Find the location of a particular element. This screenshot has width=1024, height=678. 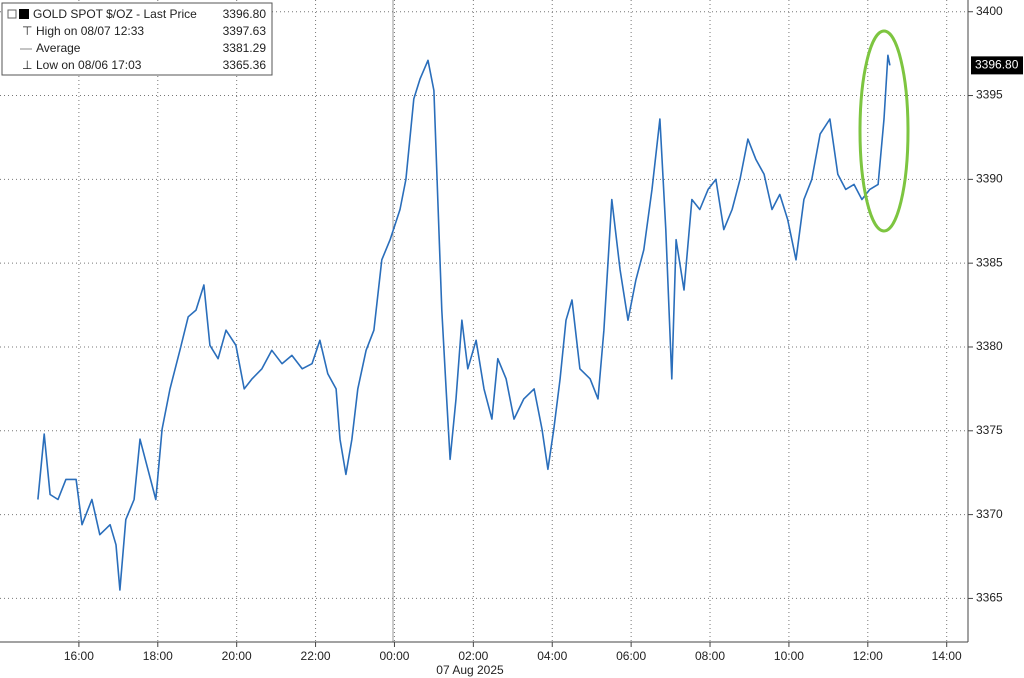

legend-toggle is located at coordinates (12, 14).